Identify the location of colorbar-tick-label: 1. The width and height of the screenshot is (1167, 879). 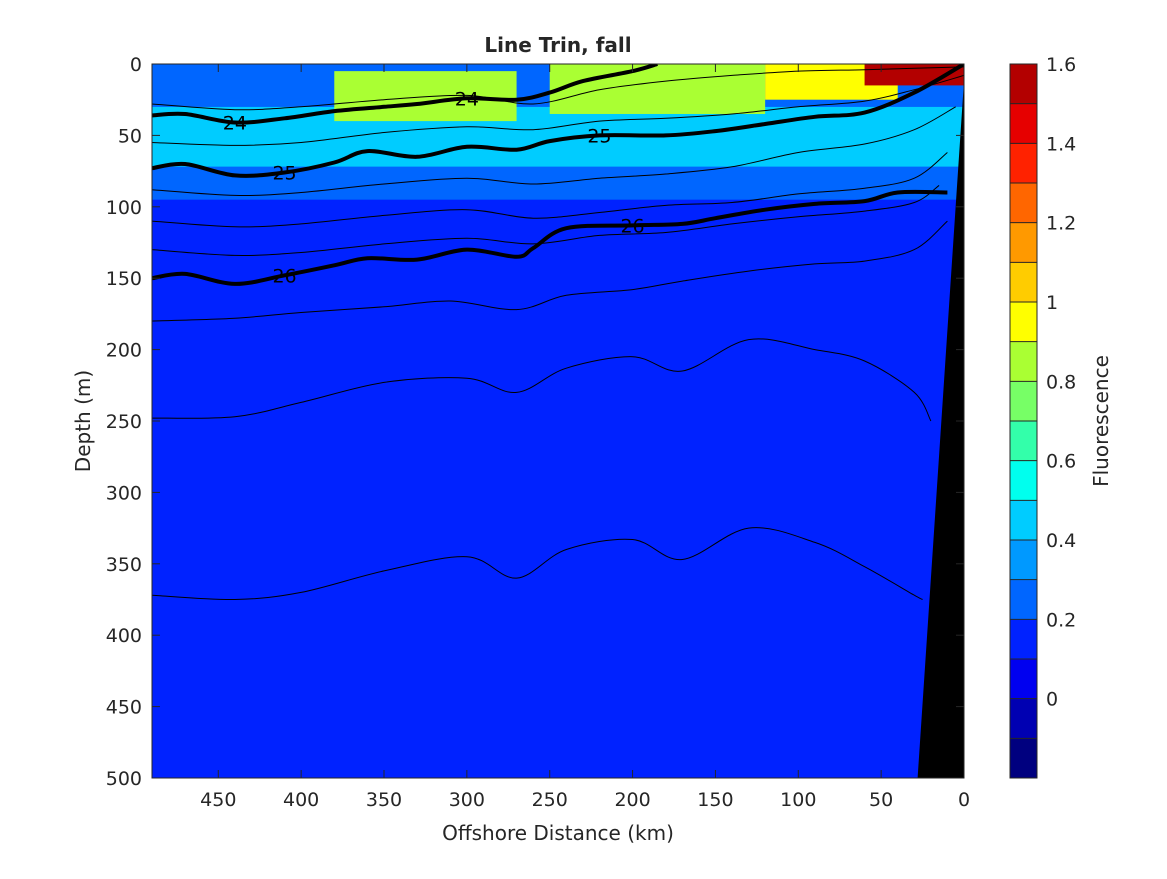
(1052, 303).